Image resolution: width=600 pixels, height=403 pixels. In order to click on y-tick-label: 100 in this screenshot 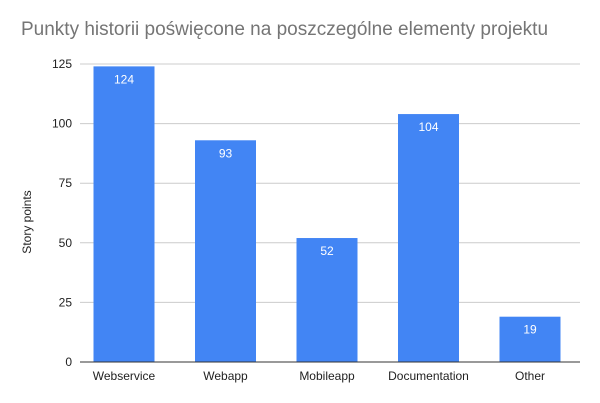, I will do `click(62, 124)`.